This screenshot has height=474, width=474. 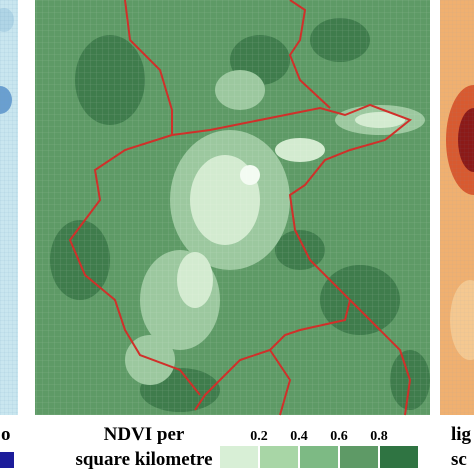 What do you see at coordinates (339, 436) in the screenshot?
I see `legend-tick-label: 0.6` at bounding box center [339, 436].